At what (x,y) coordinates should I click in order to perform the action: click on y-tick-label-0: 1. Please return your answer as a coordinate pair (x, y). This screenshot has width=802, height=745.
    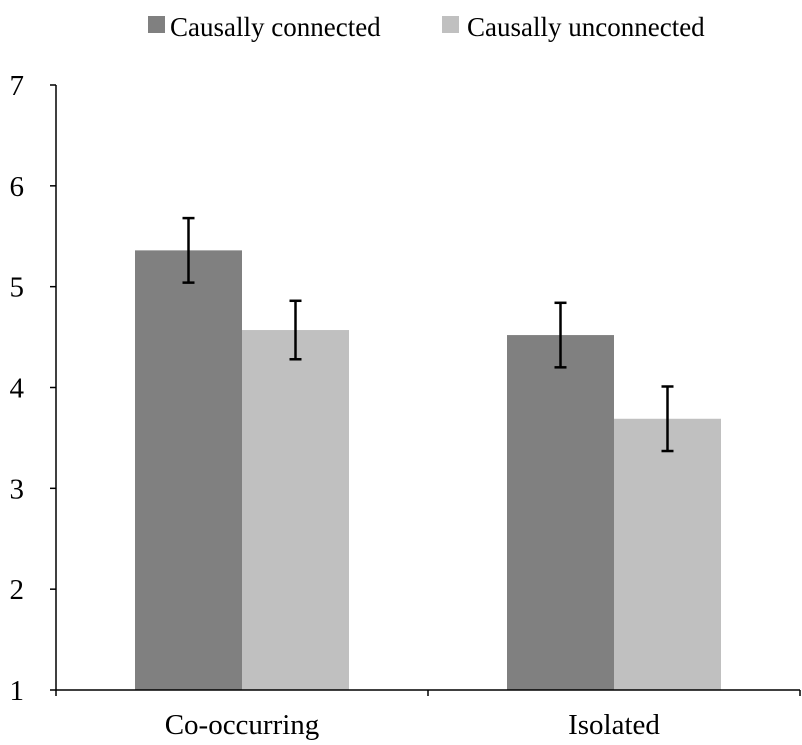
    Looking at the image, I should click on (17, 691).